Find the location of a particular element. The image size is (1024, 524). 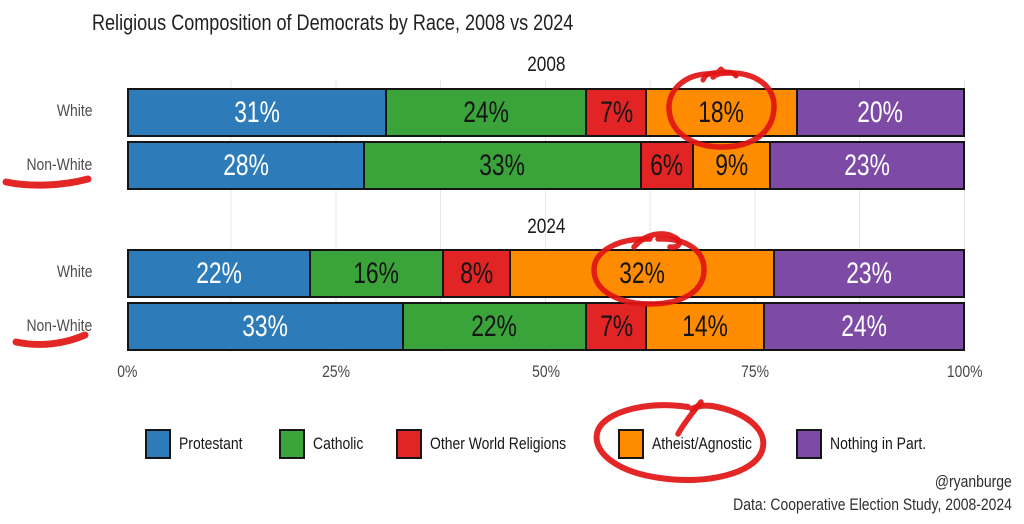

x-axis-tick-50pct: 50% is located at coordinates (546, 372).